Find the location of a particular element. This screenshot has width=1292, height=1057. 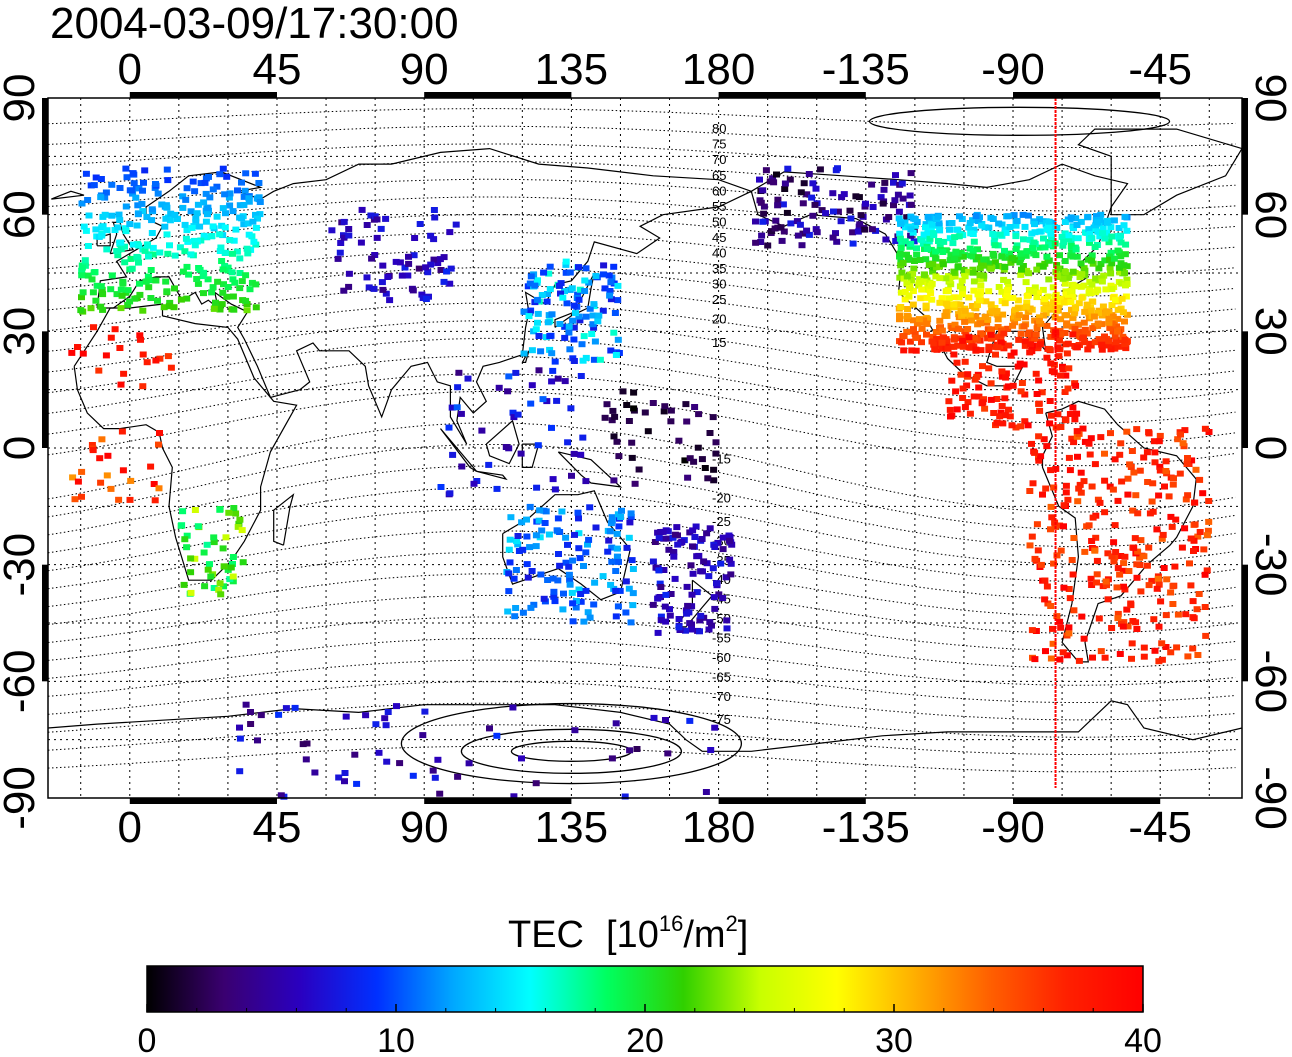

contour-label: 70 is located at coordinates (719, 159).